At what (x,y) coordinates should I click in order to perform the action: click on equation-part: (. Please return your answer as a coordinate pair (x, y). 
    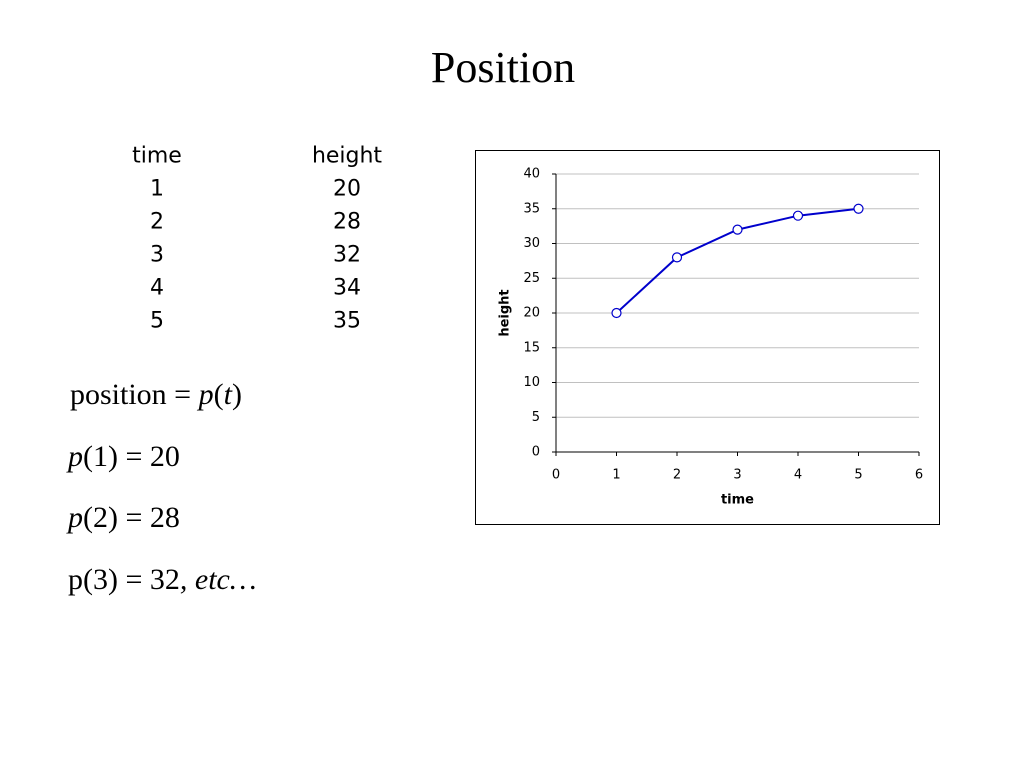
    Looking at the image, I should click on (218, 394).